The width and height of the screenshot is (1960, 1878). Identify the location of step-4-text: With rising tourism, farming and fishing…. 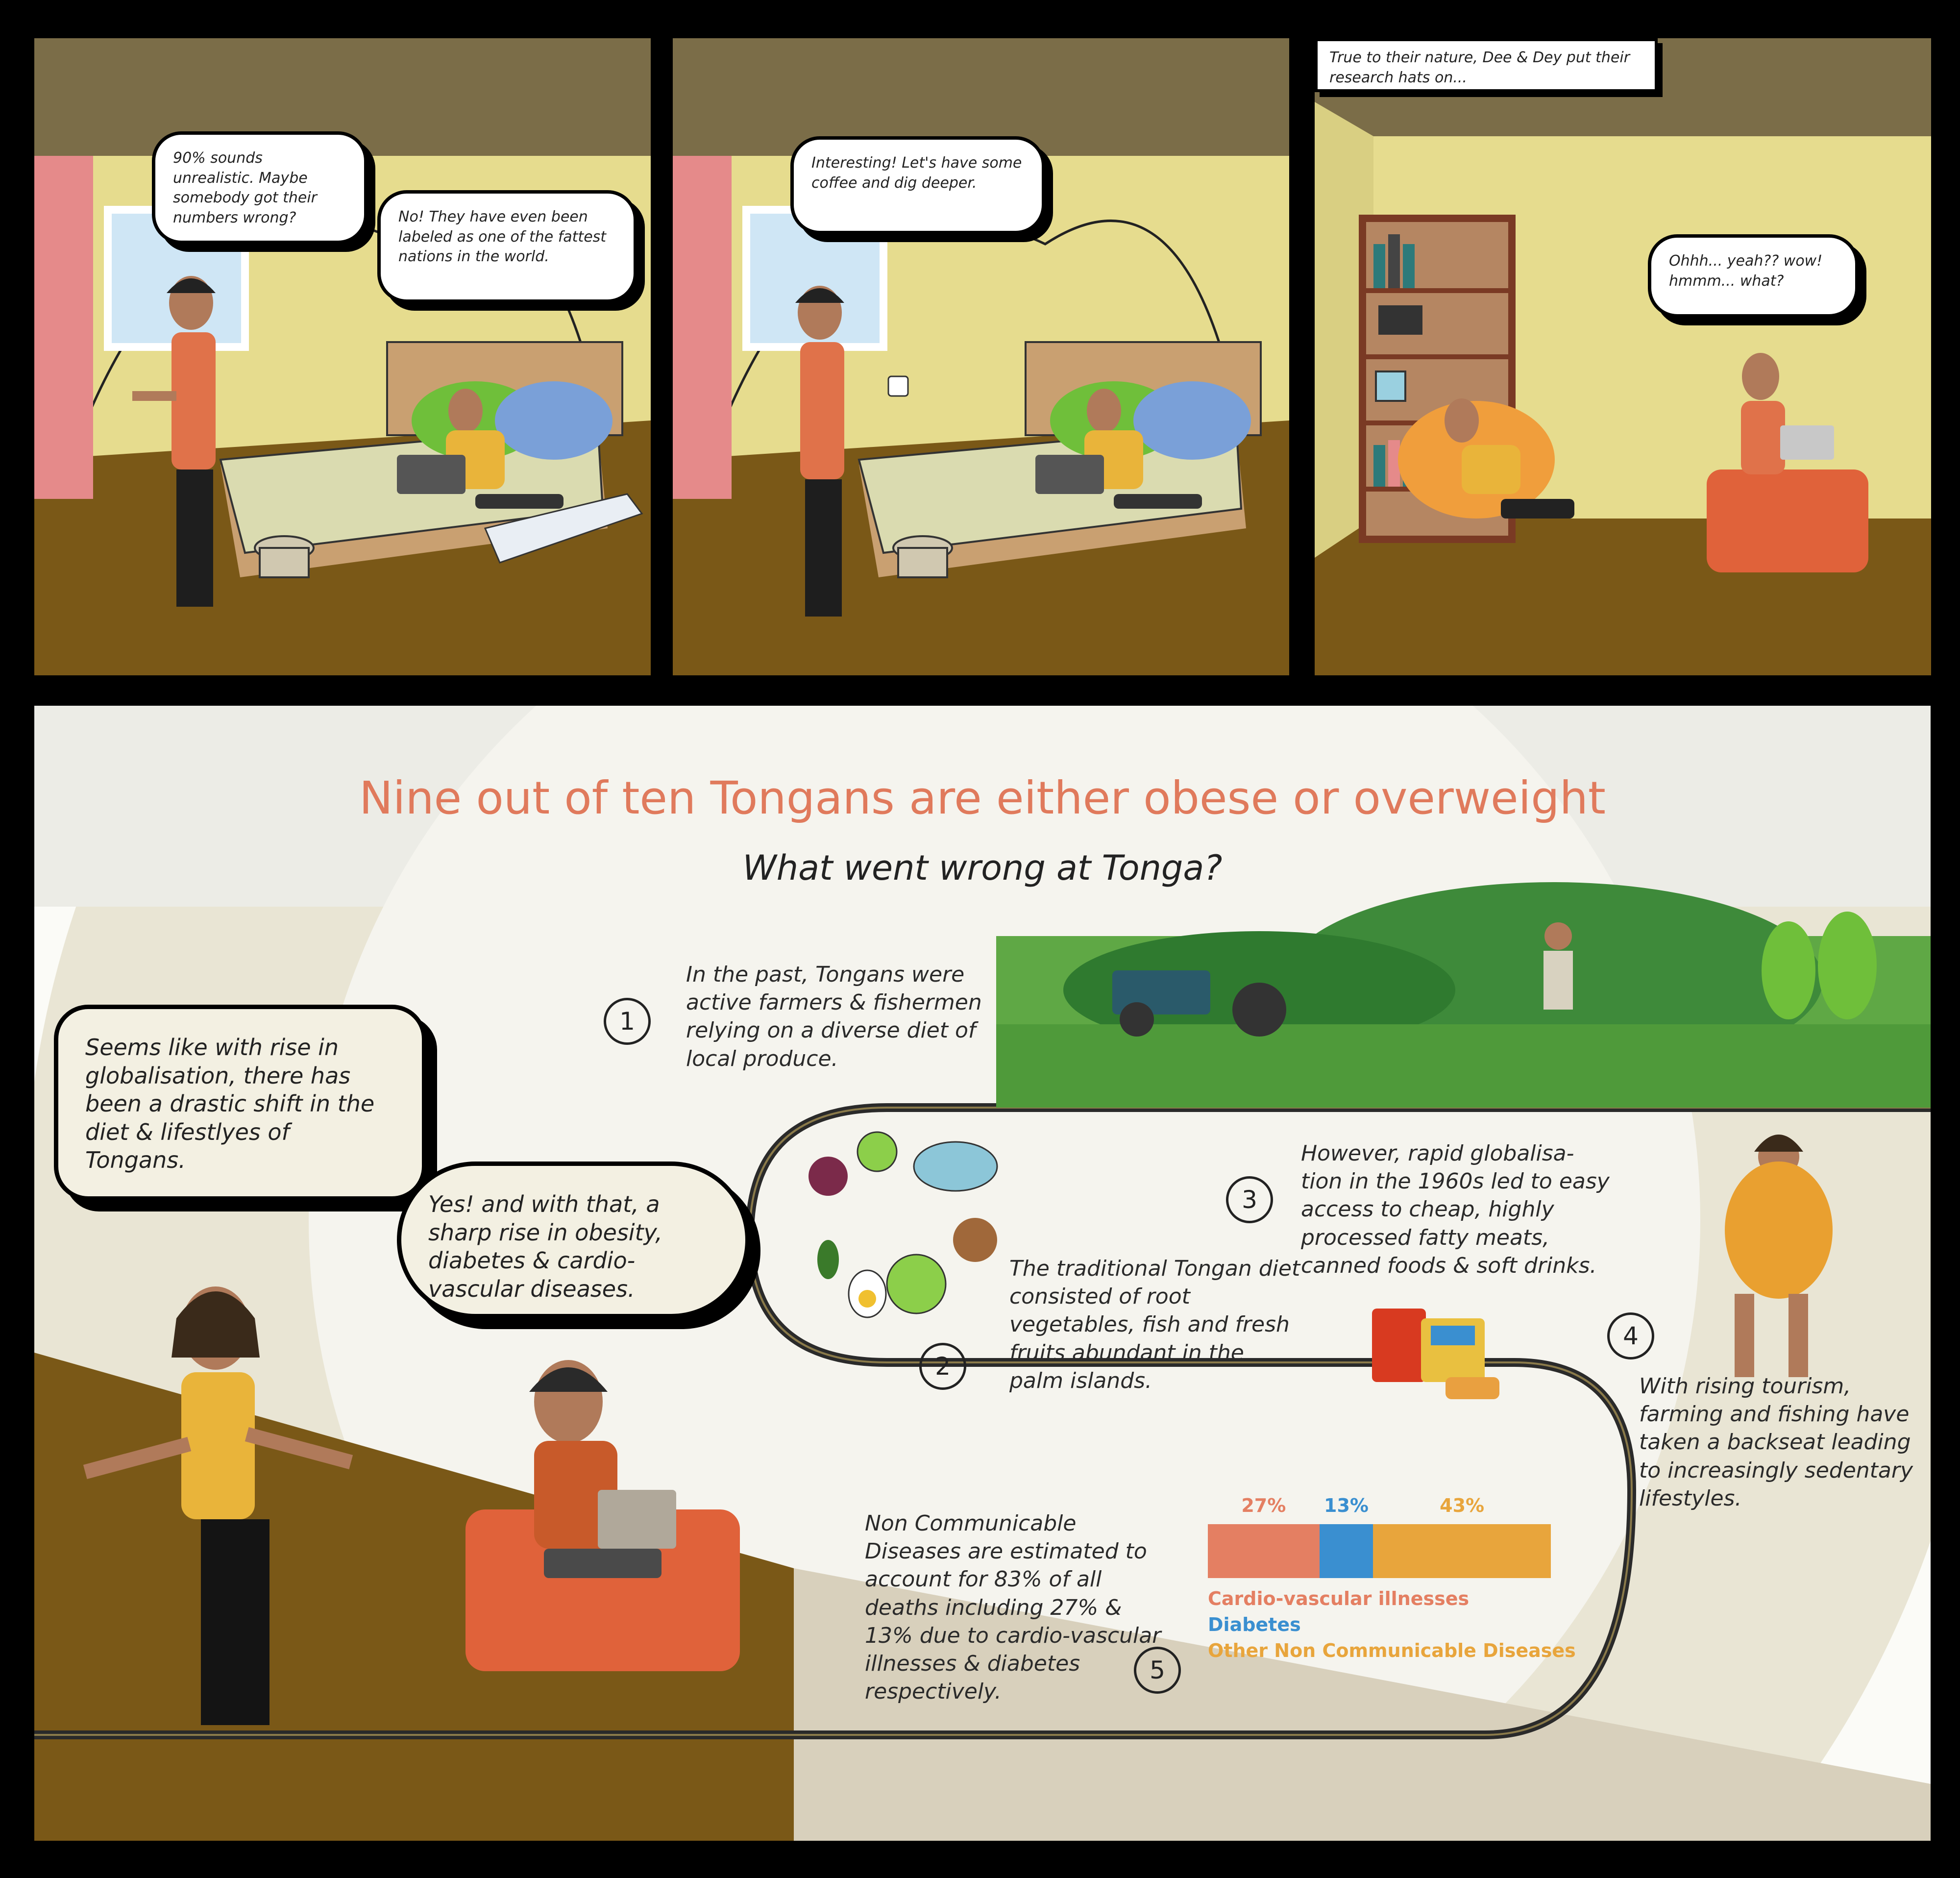
(1776, 1443).